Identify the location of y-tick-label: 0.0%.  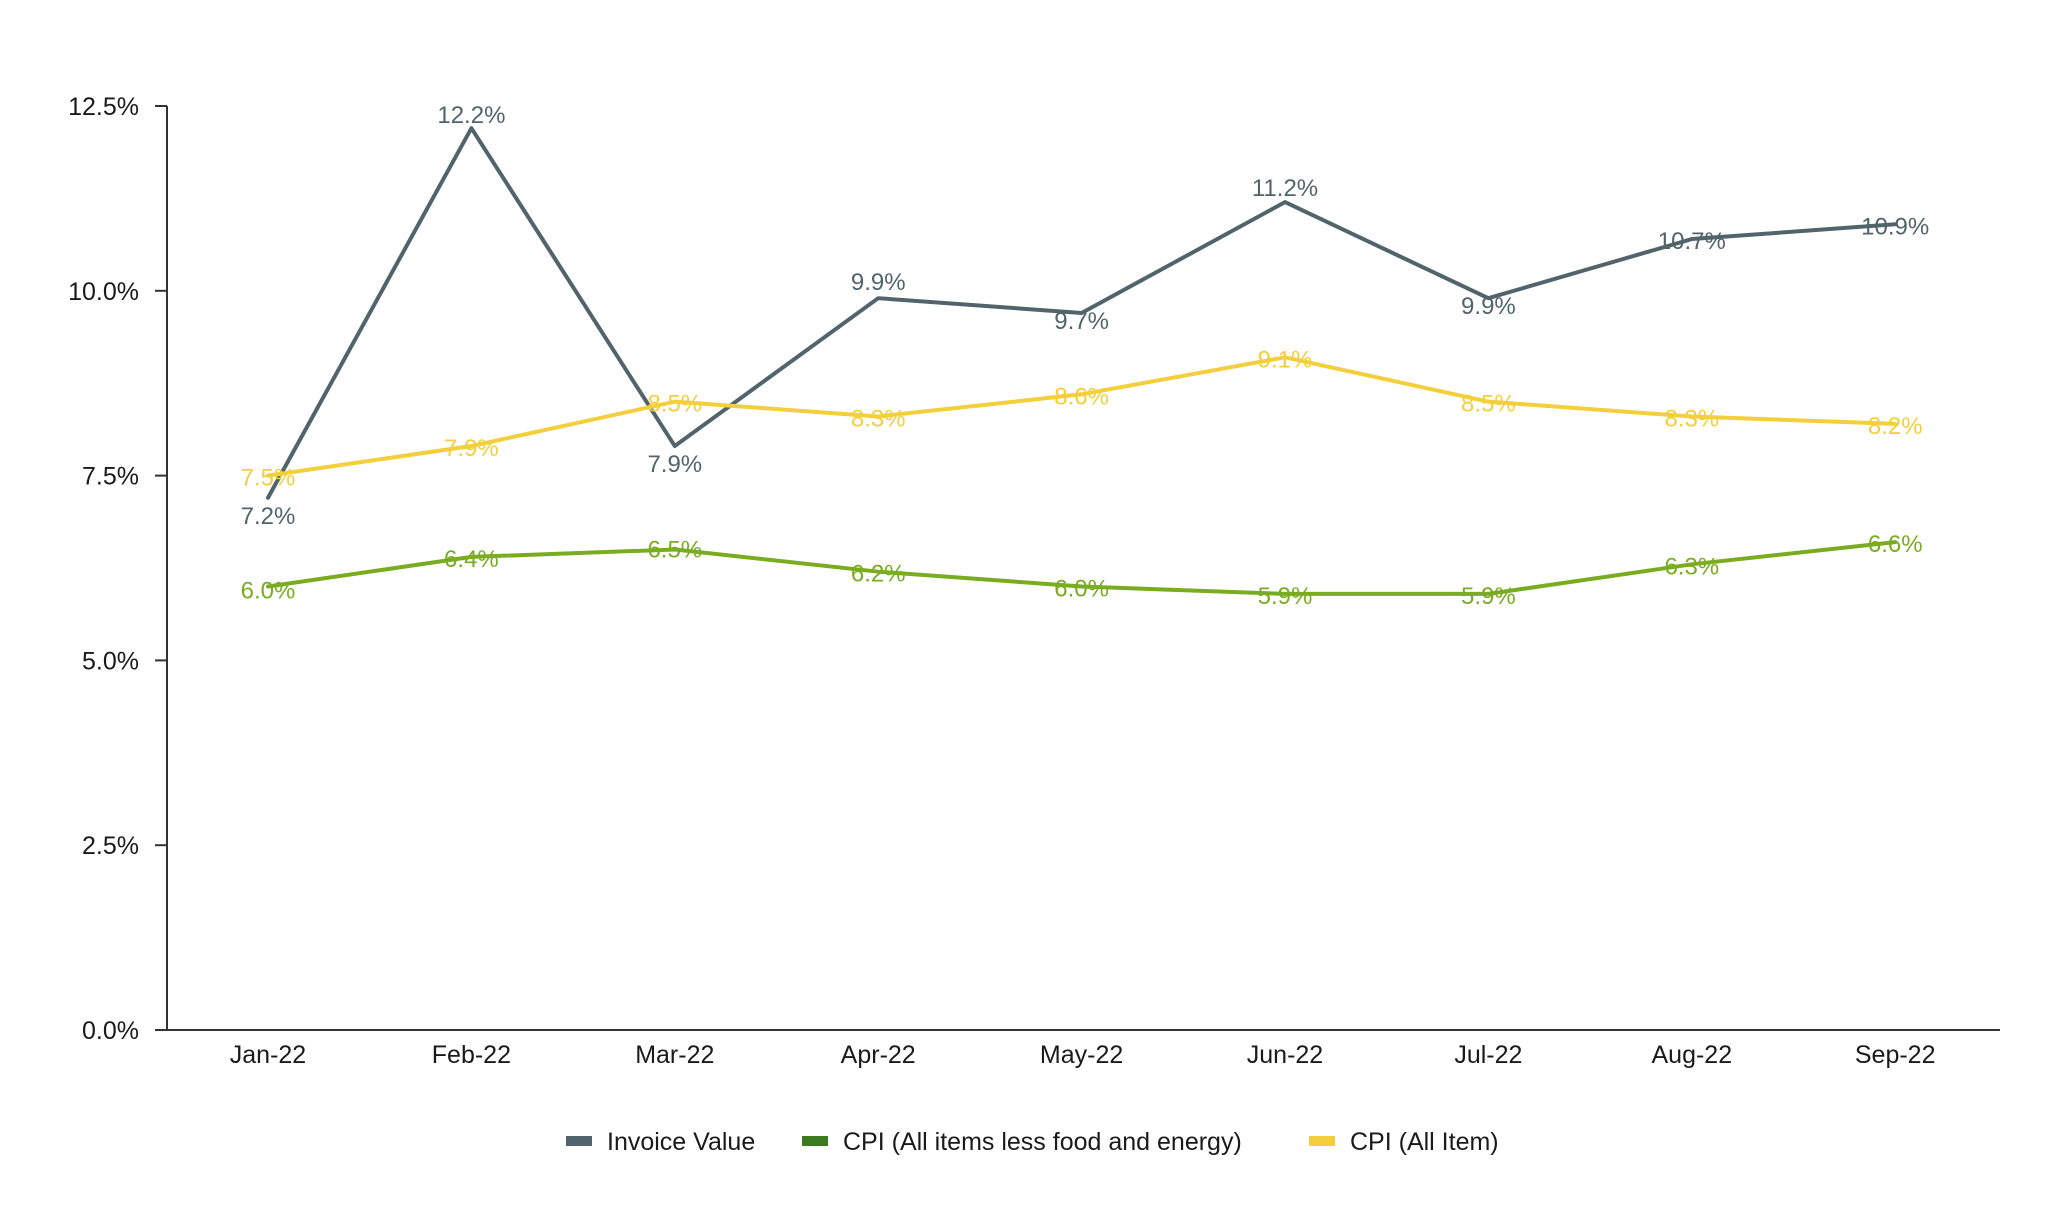
(110, 1031).